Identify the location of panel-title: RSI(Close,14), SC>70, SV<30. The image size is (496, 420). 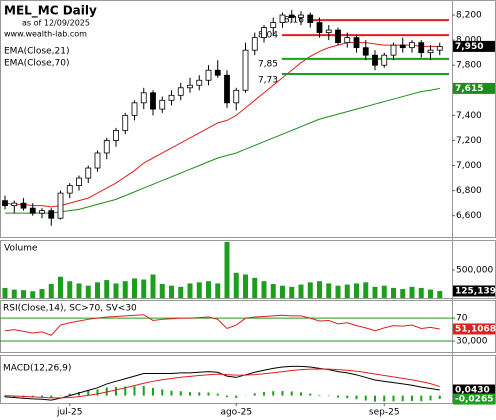
(70, 309).